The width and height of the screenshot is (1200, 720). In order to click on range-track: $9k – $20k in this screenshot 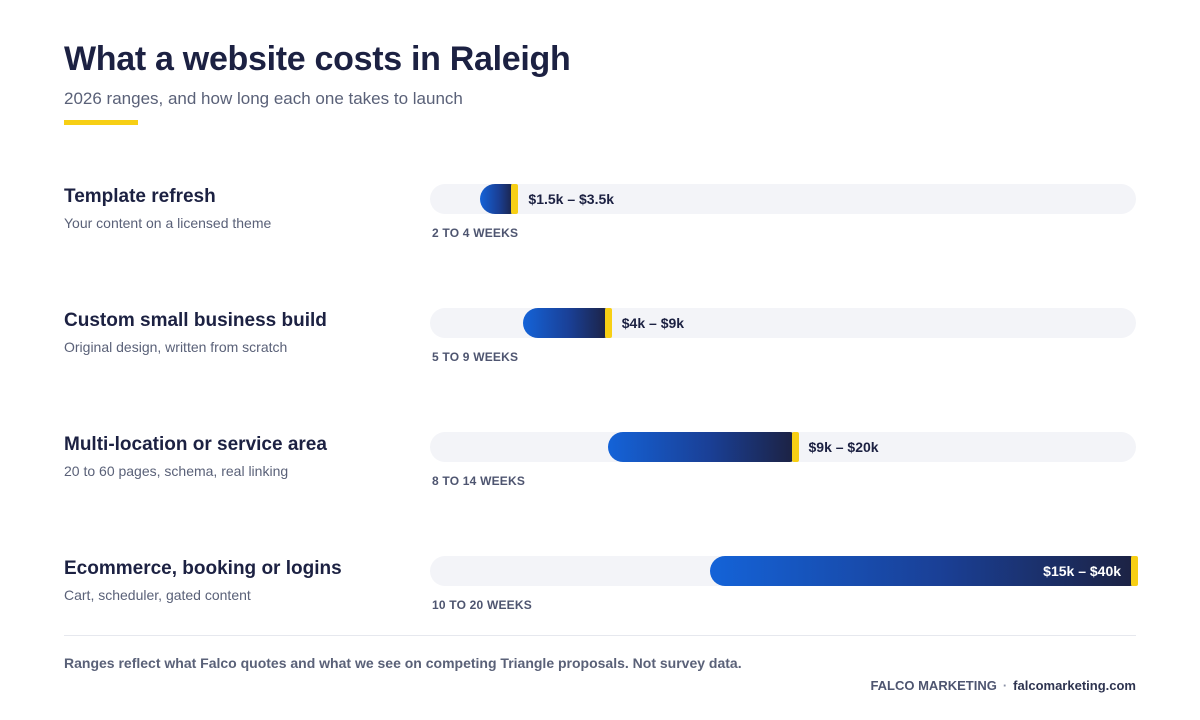, I will do `click(783, 447)`.